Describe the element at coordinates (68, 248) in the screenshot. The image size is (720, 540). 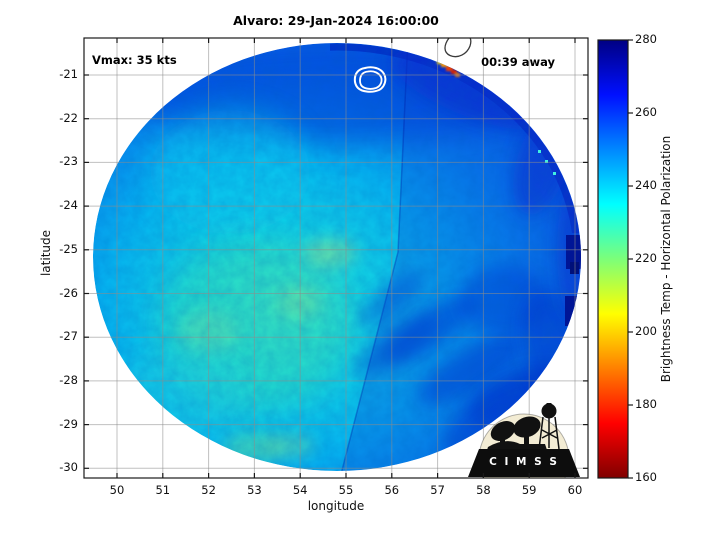
I see `y-tick-label: -25` at that location.